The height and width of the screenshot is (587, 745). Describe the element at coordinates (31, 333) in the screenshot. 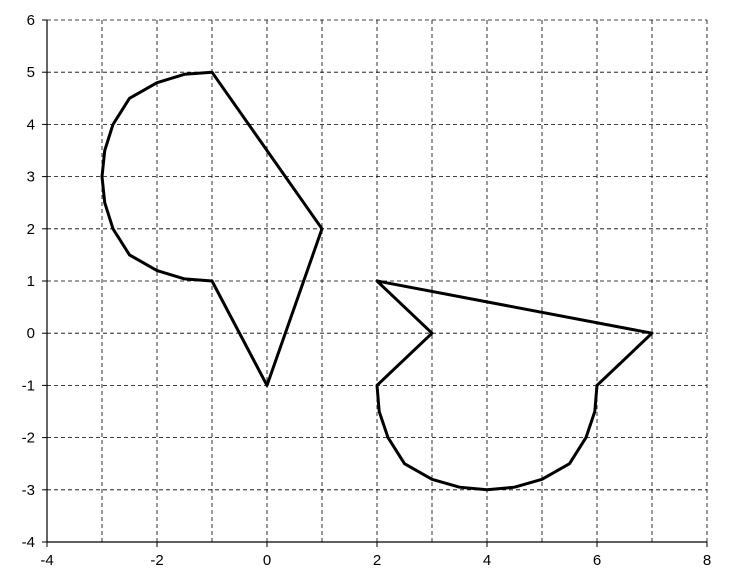

I see `y-tick-label: 0` at that location.